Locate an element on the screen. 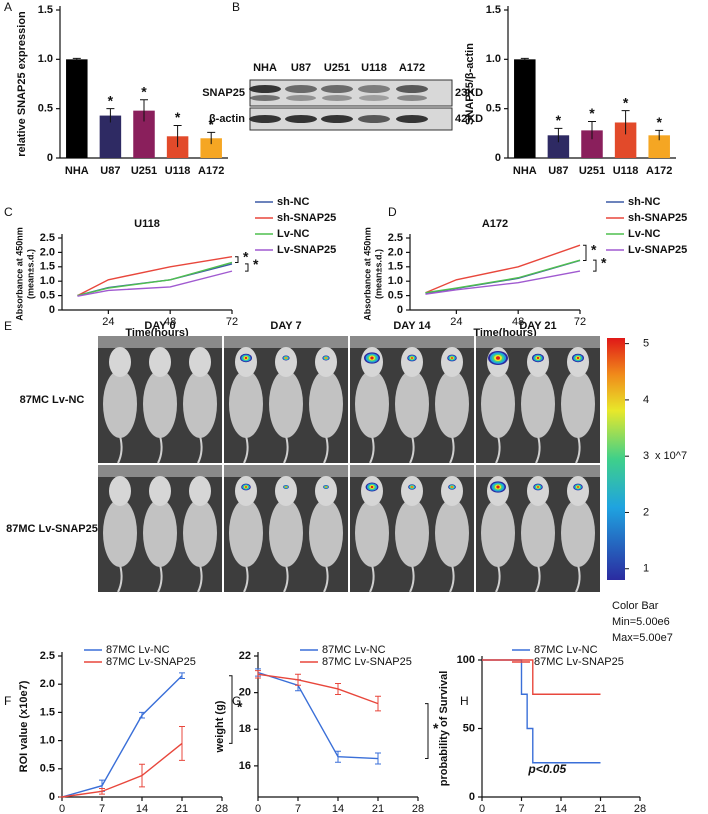  x-tick-label: 21 is located at coordinates (182, 808).